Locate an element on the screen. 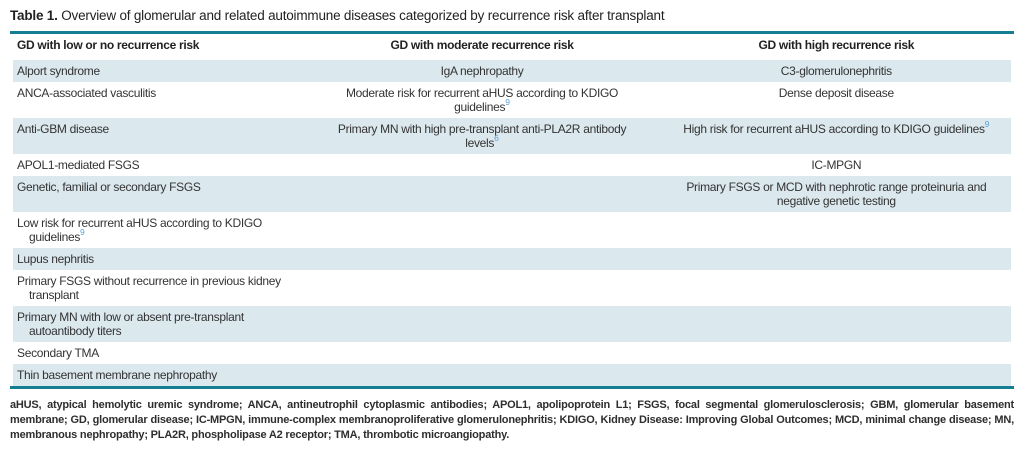 This screenshot has width=1024, height=463. cell-low: Secondary TMA is located at coordinates (157, 353).